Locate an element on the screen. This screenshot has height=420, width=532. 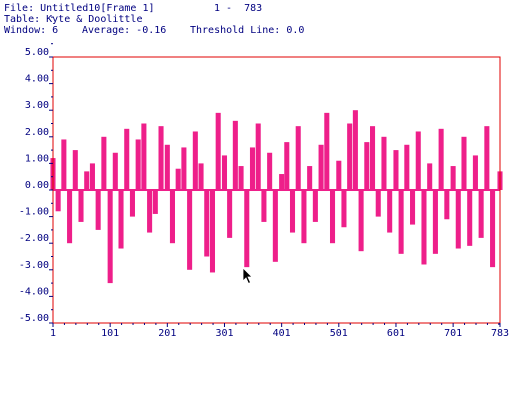
mouse-pointer-icon is located at coordinates (247, 276).